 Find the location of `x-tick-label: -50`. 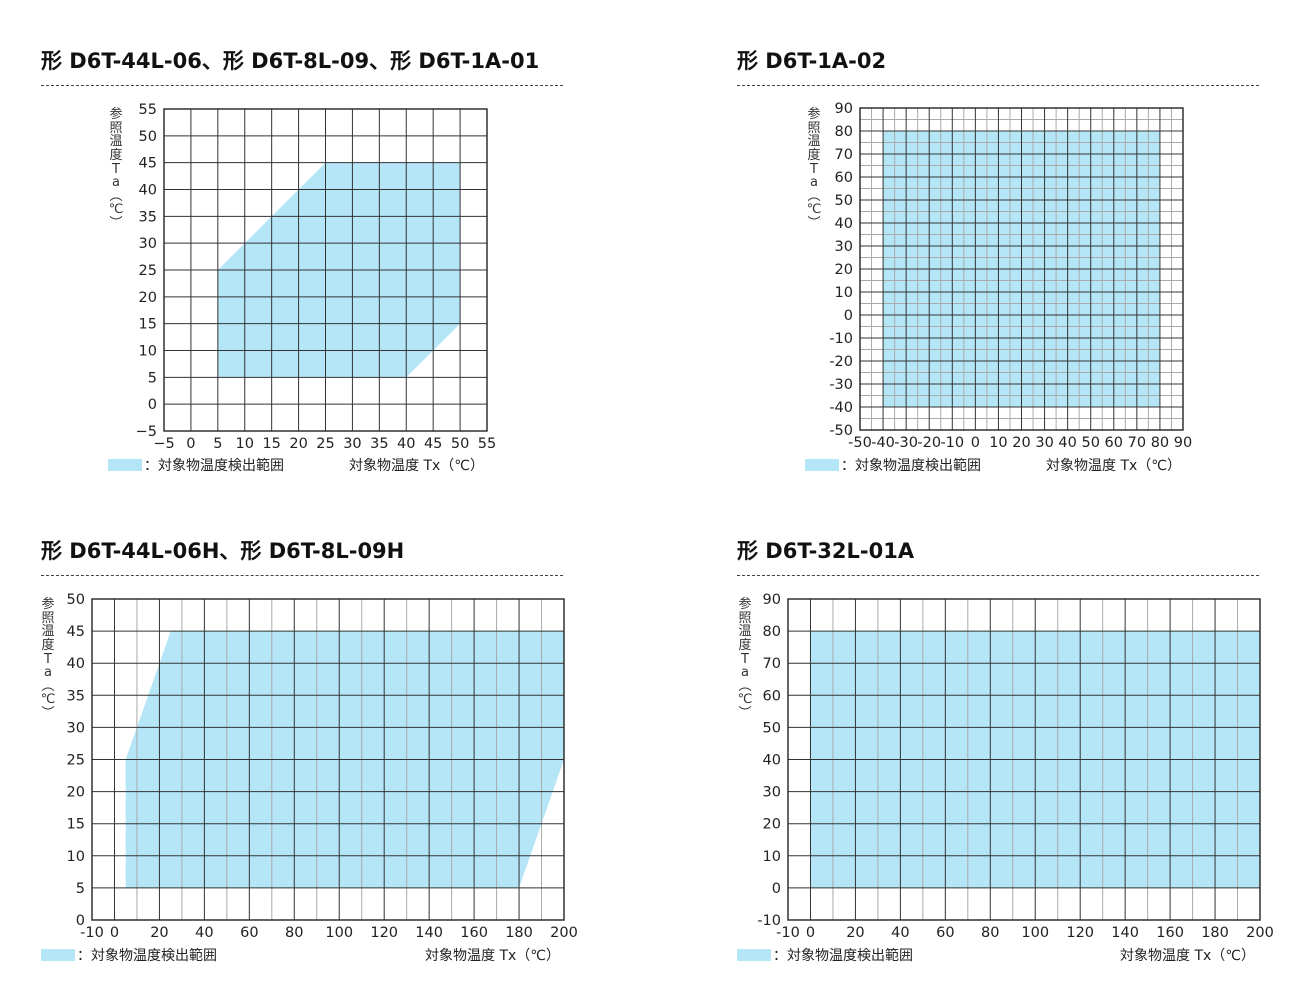

x-tick-label: -50 is located at coordinates (860, 443).